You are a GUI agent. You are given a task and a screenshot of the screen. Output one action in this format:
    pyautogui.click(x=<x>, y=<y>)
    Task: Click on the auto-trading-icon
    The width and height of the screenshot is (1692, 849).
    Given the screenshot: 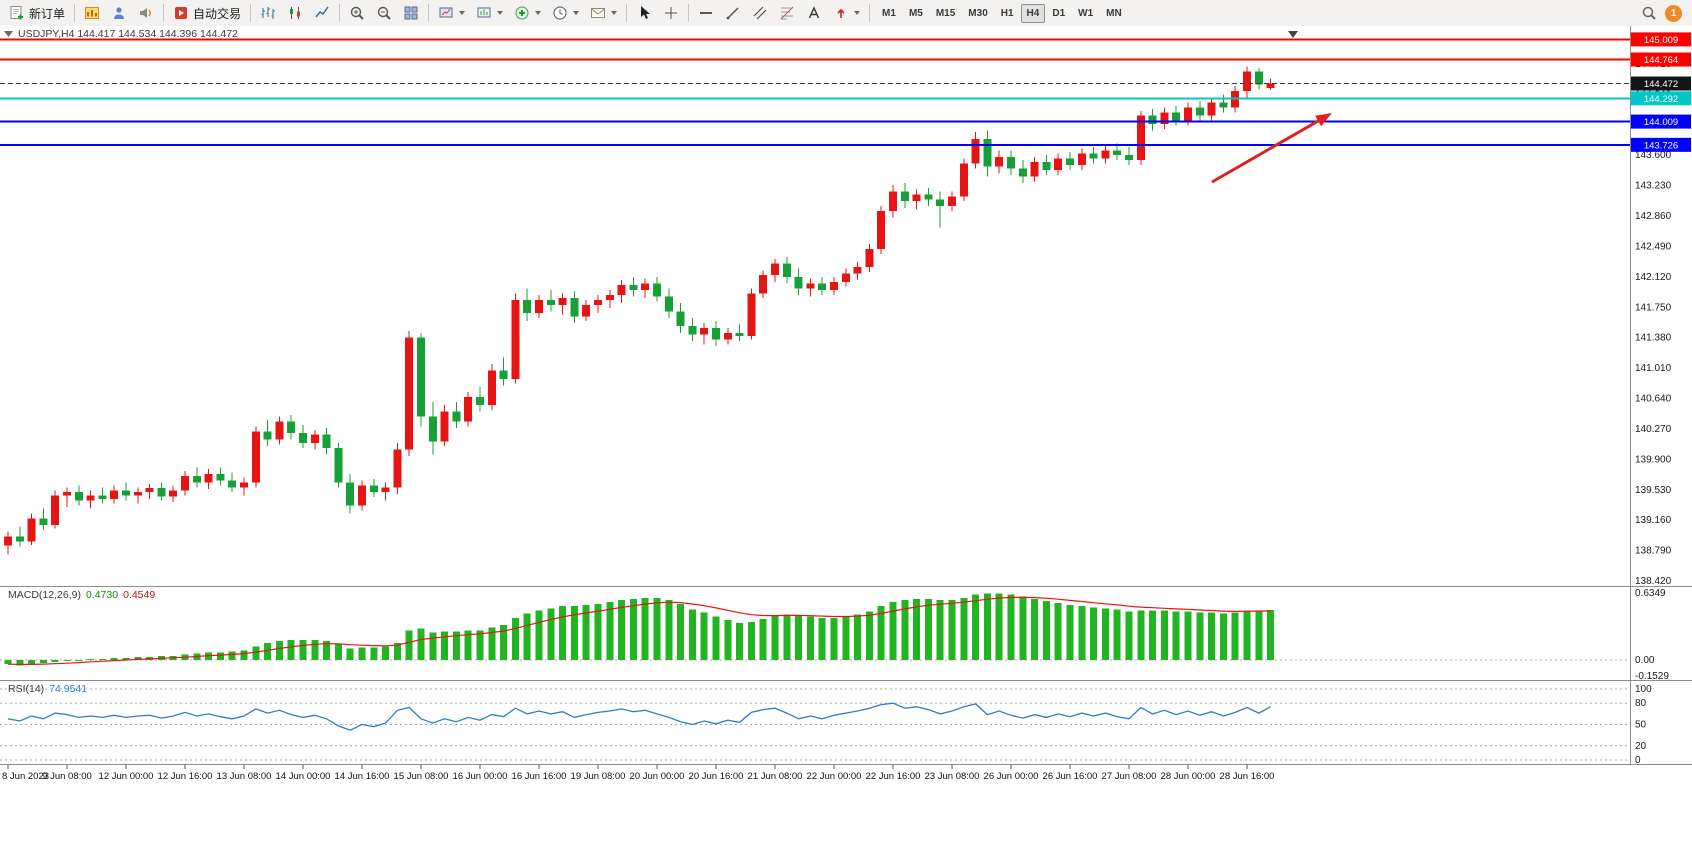 What is the action you would take?
    pyautogui.click(x=181, y=13)
    